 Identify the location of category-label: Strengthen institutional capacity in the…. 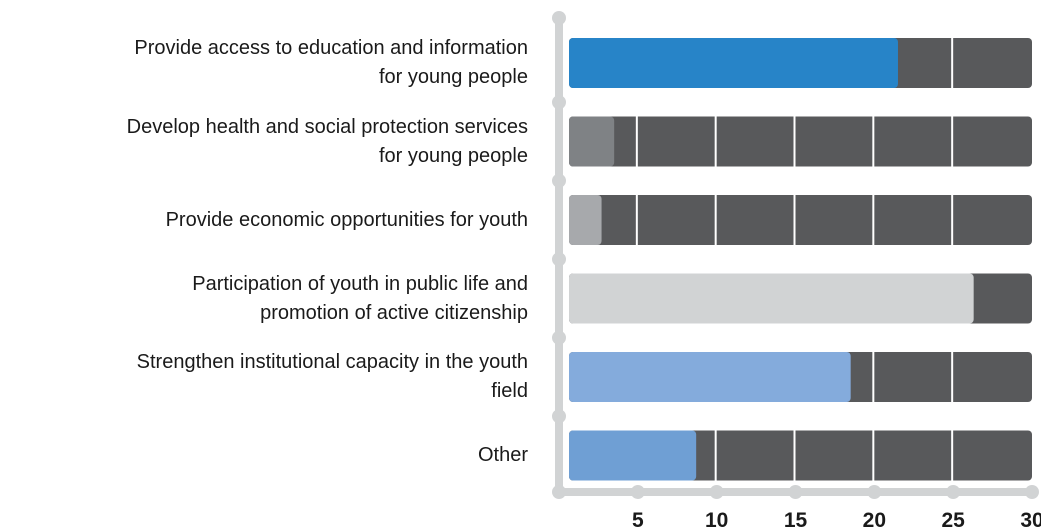
(332, 377).